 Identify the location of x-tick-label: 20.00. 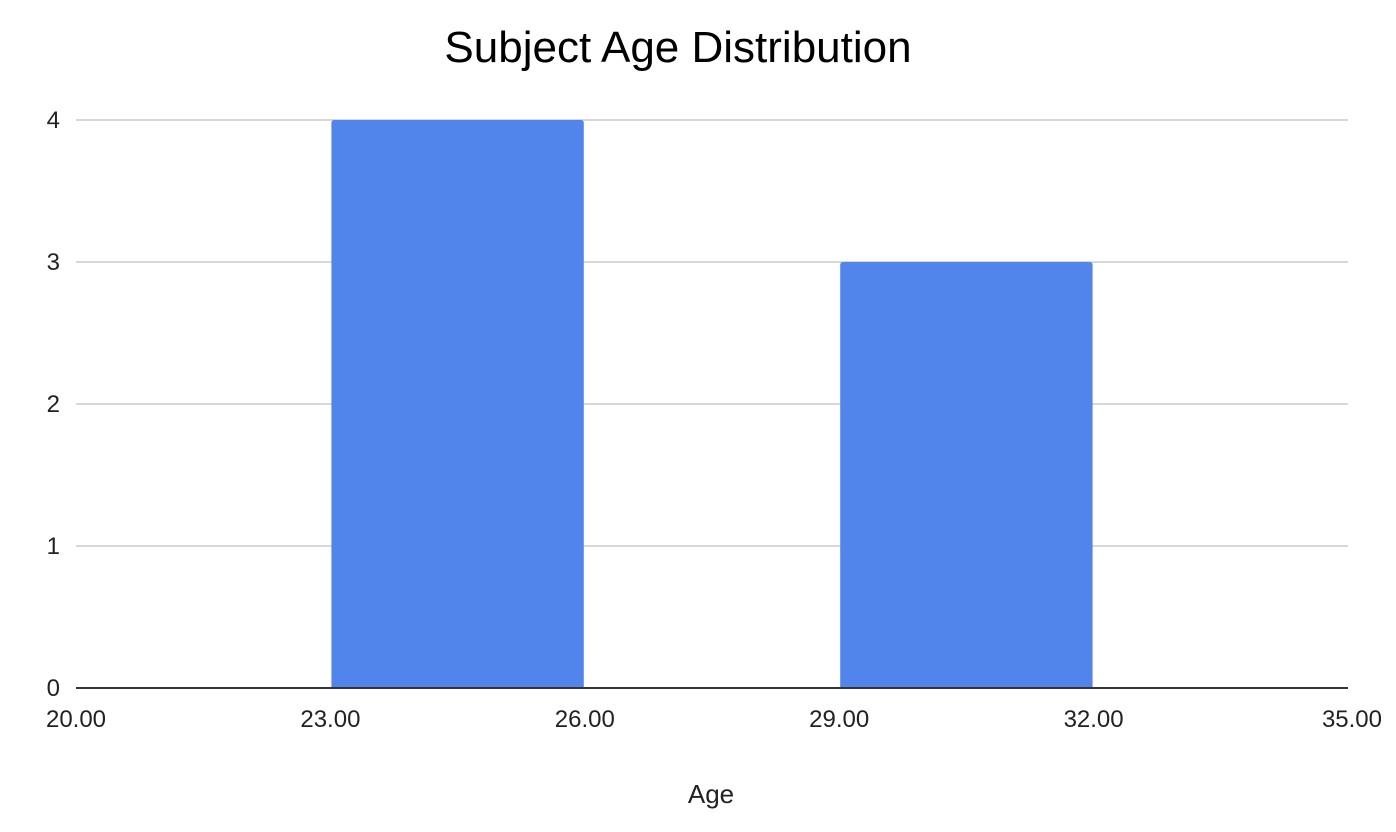
(76, 719).